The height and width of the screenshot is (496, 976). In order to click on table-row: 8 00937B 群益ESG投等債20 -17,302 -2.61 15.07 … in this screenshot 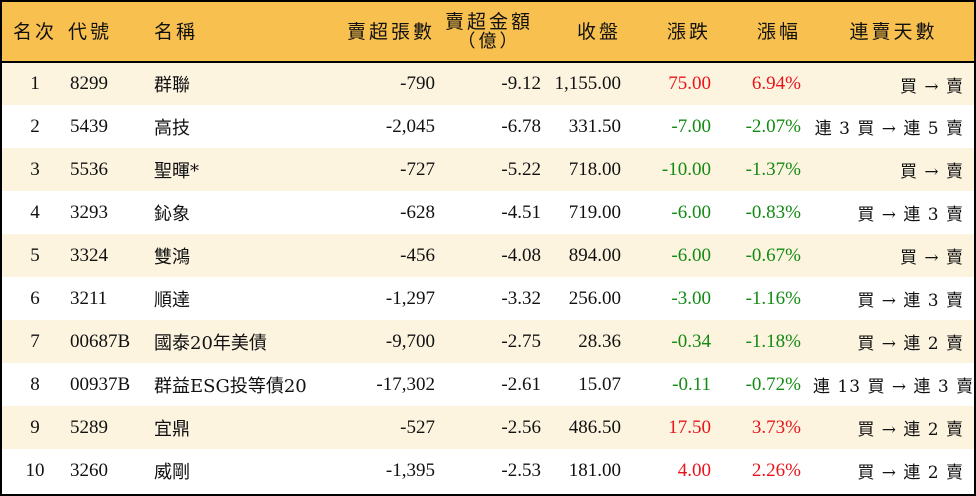, I will do `click(488, 384)`.